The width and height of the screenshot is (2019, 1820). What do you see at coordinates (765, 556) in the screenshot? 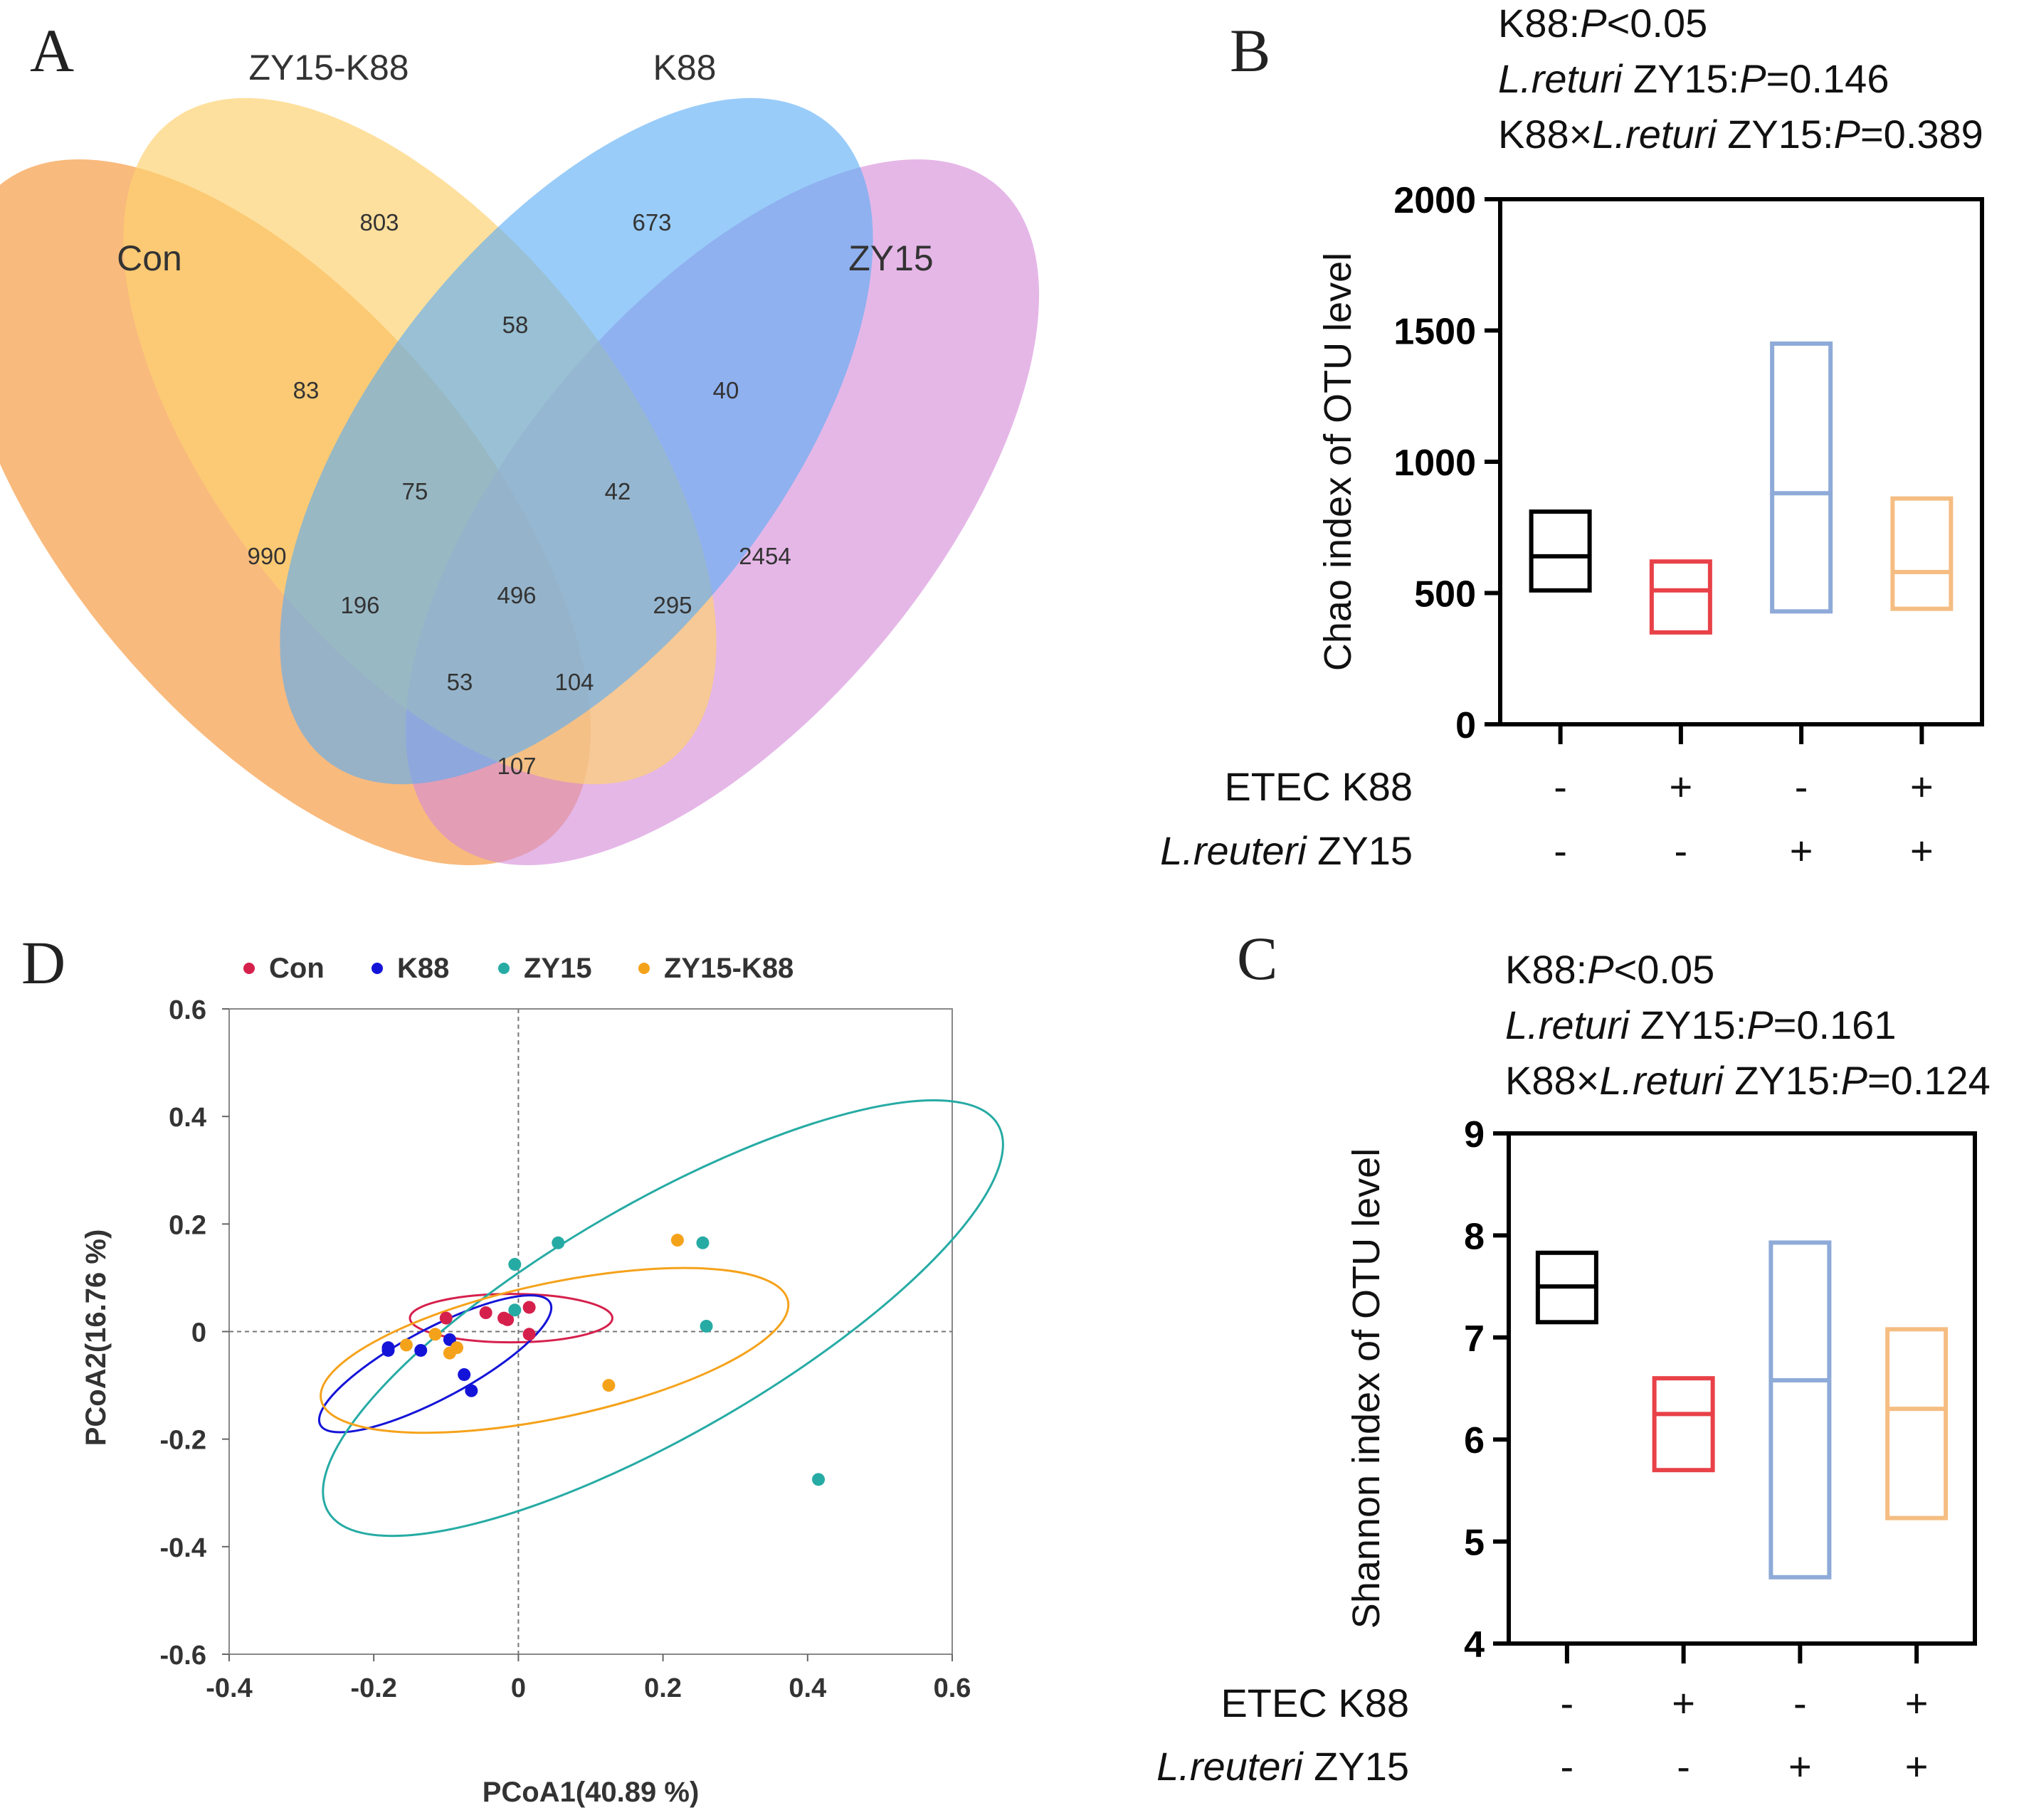
I see `venn-count: 2454` at bounding box center [765, 556].